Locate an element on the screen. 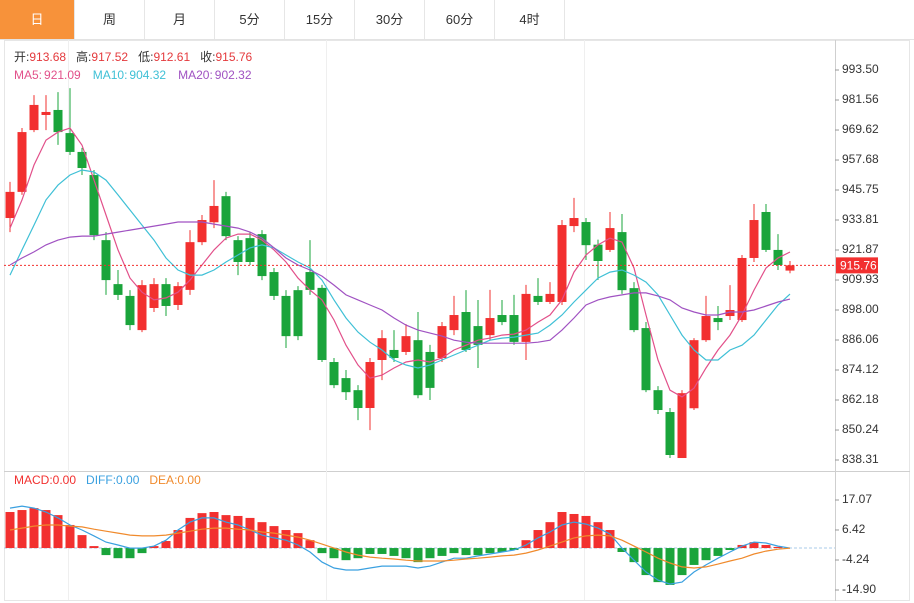 This screenshot has width=914, height=603. legend-label: 开: is located at coordinates (21, 57).